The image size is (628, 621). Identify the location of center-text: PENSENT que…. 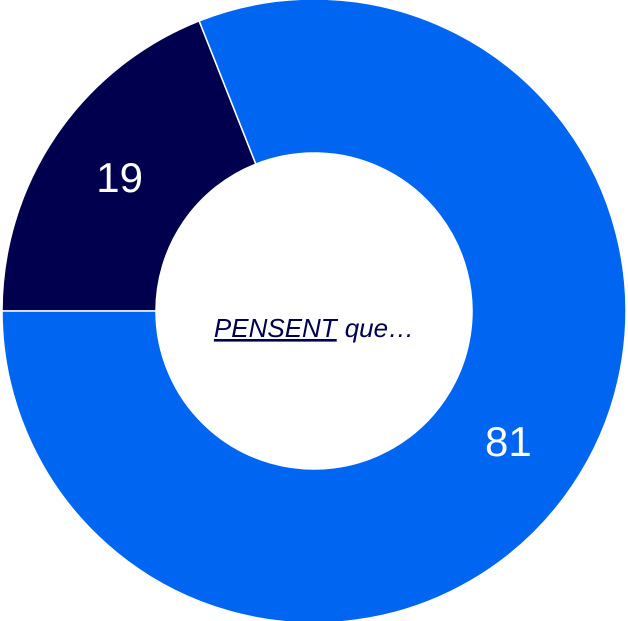
(314, 328).